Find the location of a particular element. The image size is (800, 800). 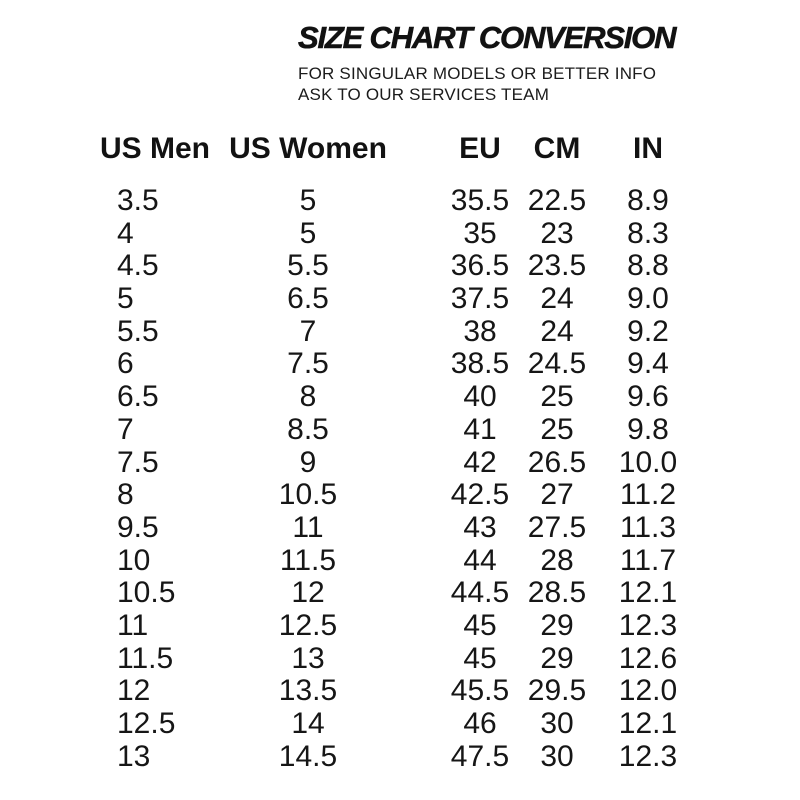

cell-cm: 26.5 is located at coordinates (557, 462).